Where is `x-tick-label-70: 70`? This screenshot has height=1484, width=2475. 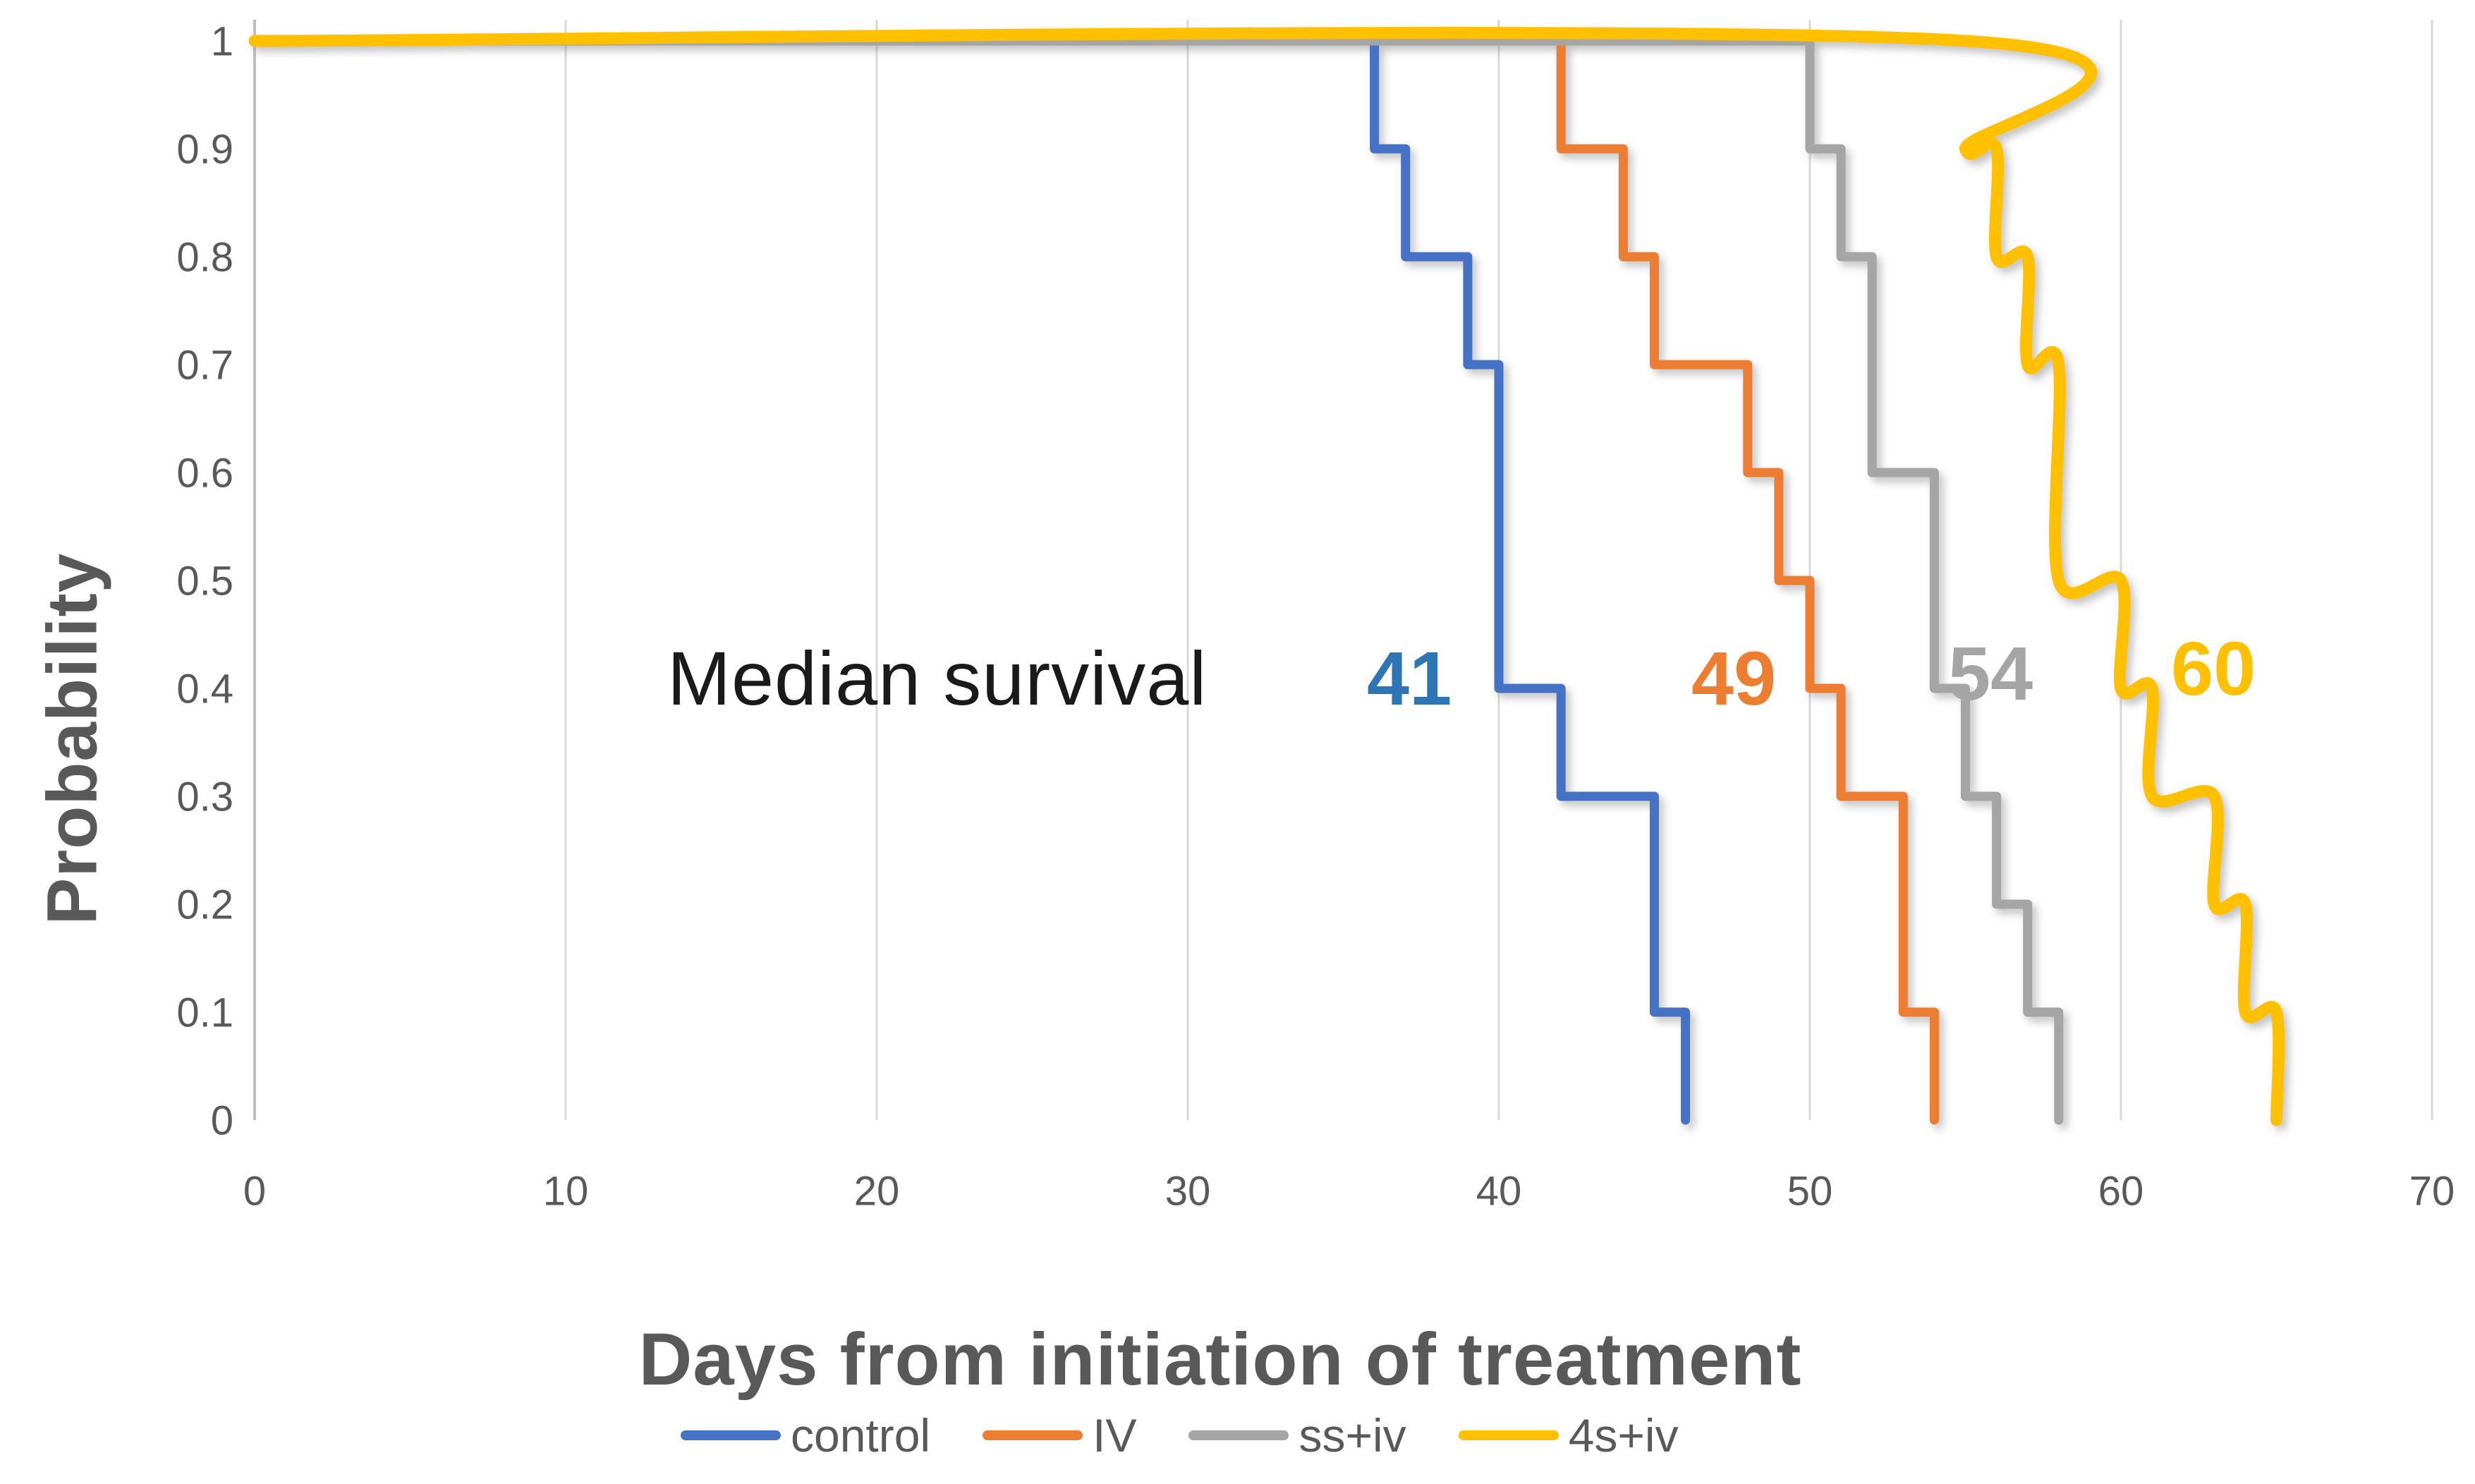
x-tick-label-70: 70 is located at coordinates (2432, 1191).